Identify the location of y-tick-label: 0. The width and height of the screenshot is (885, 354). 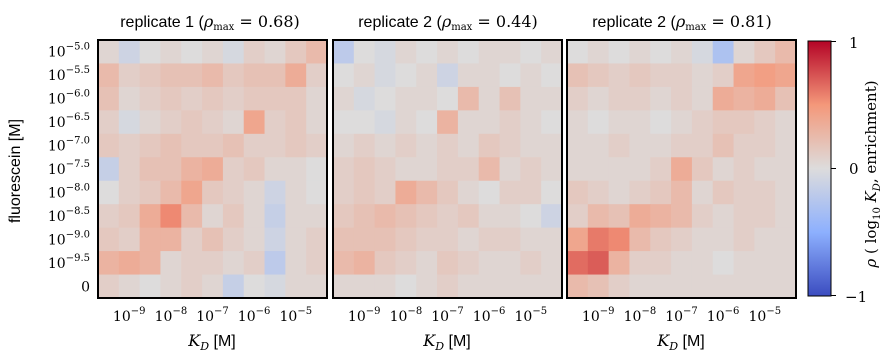
(85, 287).